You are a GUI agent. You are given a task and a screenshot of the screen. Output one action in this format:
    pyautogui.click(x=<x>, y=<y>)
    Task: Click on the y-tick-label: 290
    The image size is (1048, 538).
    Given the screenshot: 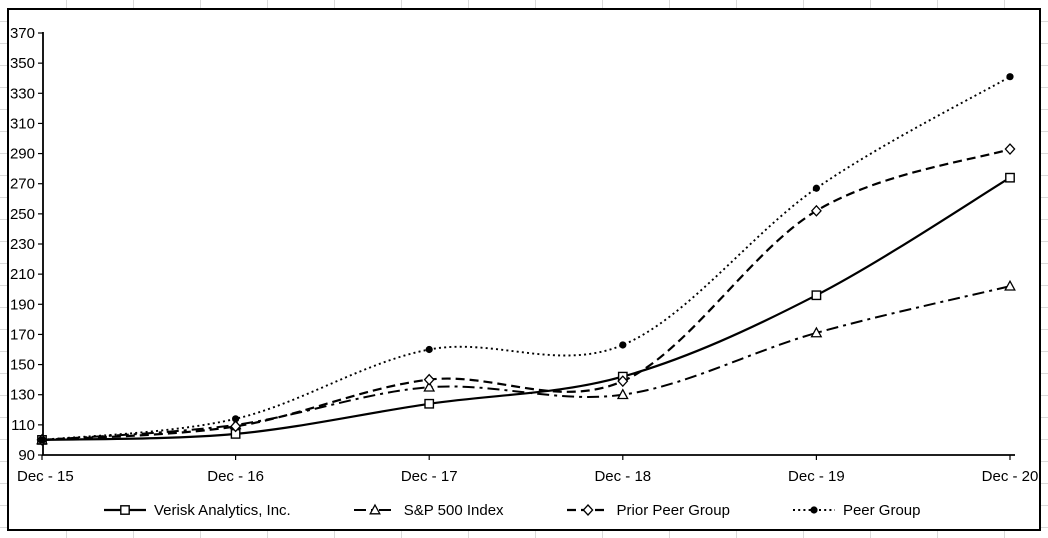 What is the action you would take?
    pyautogui.click(x=22, y=154)
    